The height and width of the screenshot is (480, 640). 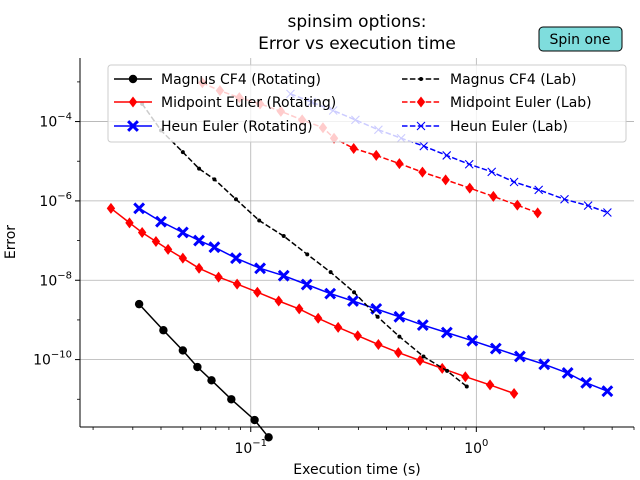 I want to click on legend-label: Heun Euler (Lab), so click(x=509, y=127).